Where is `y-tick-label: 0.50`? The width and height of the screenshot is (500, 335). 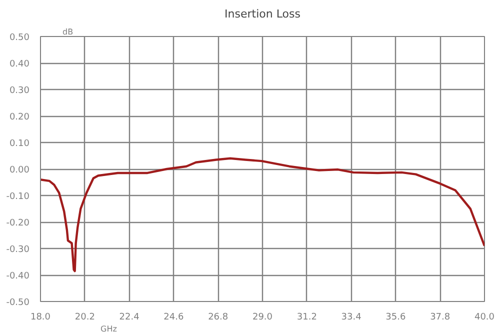
y-tick-label: 0.50 is located at coordinates (19, 38).